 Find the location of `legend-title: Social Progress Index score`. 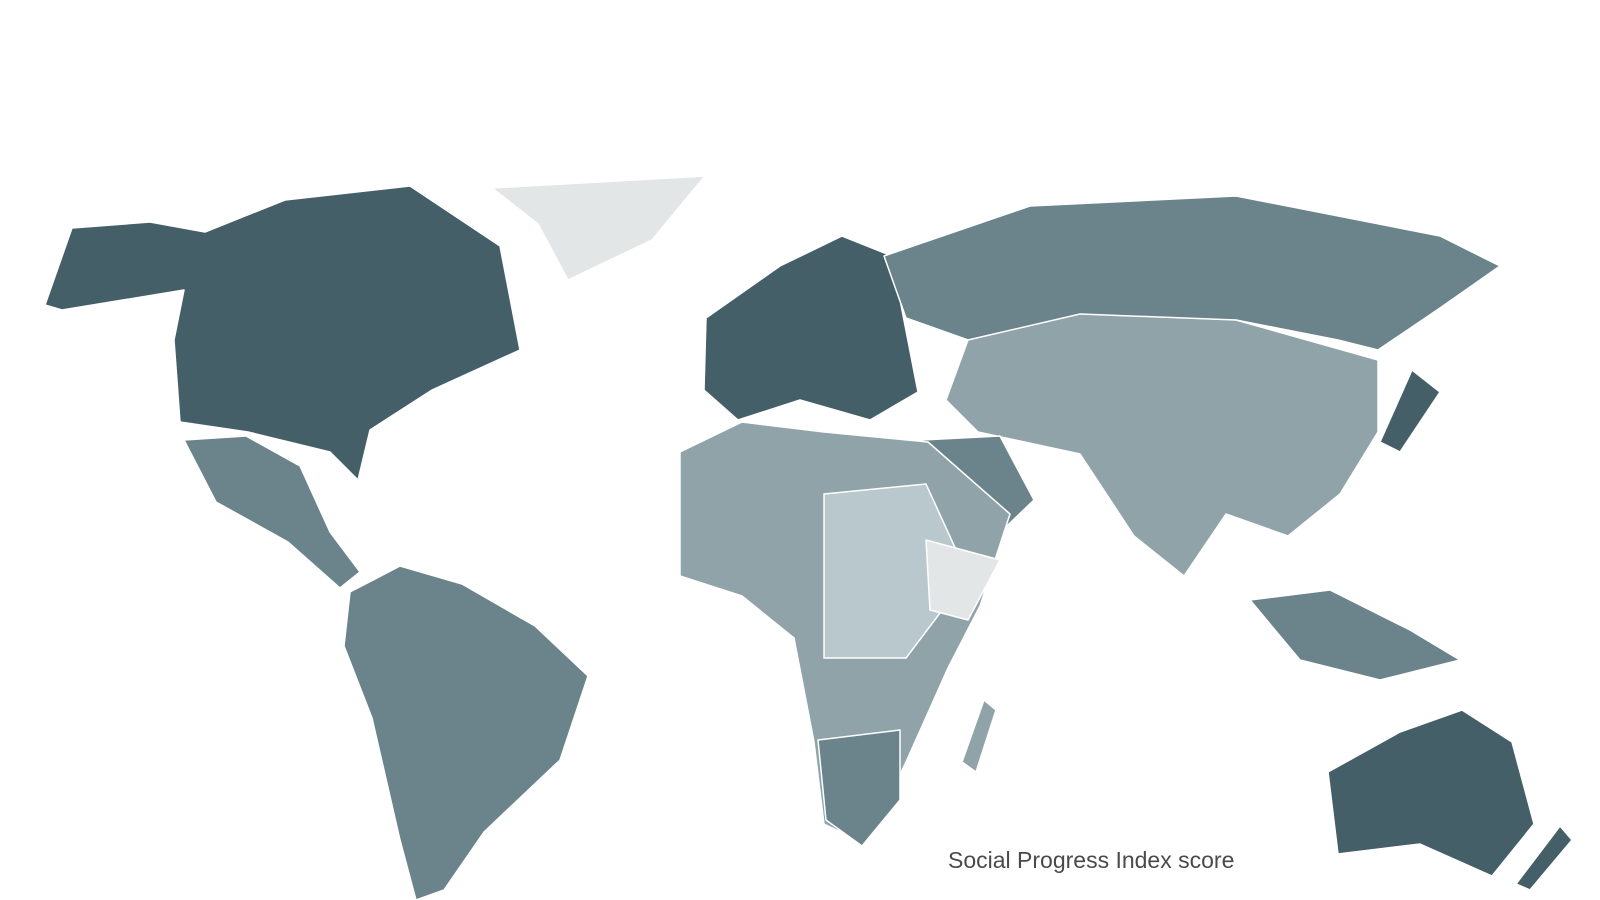

legend-title: Social Progress Index score is located at coordinates (1091, 860).